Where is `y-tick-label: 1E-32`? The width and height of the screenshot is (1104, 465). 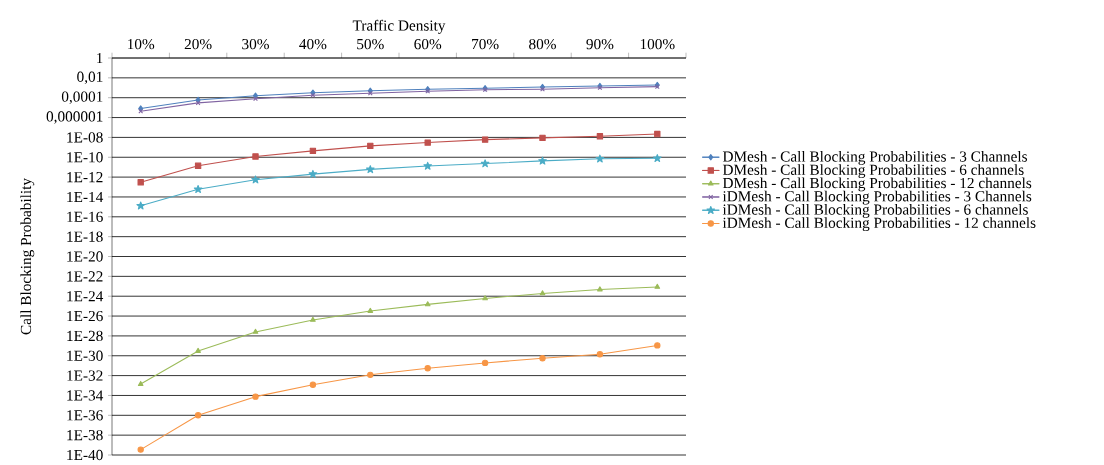 y-tick-label: 1E-32 is located at coordinates (85, 375).